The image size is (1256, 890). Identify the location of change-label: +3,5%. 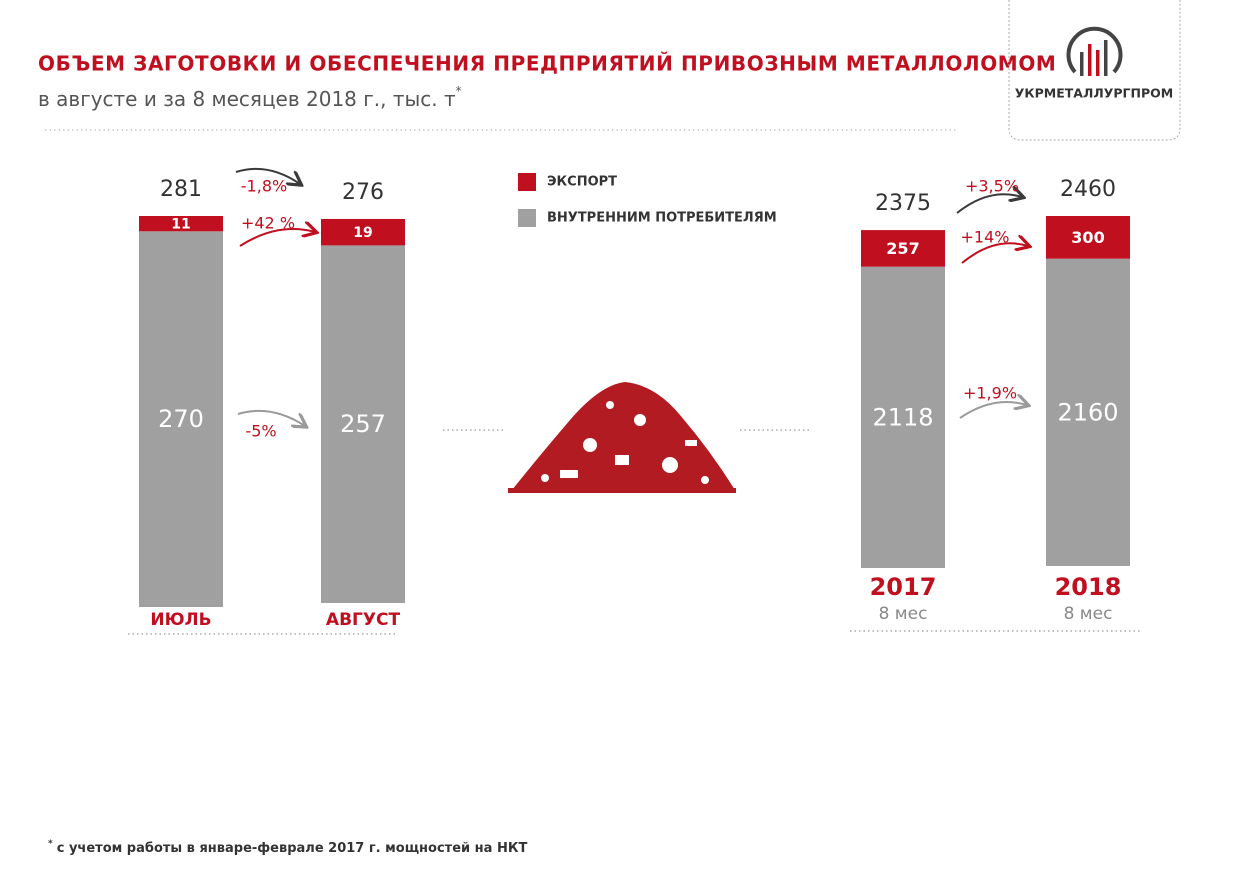
(992, 186).